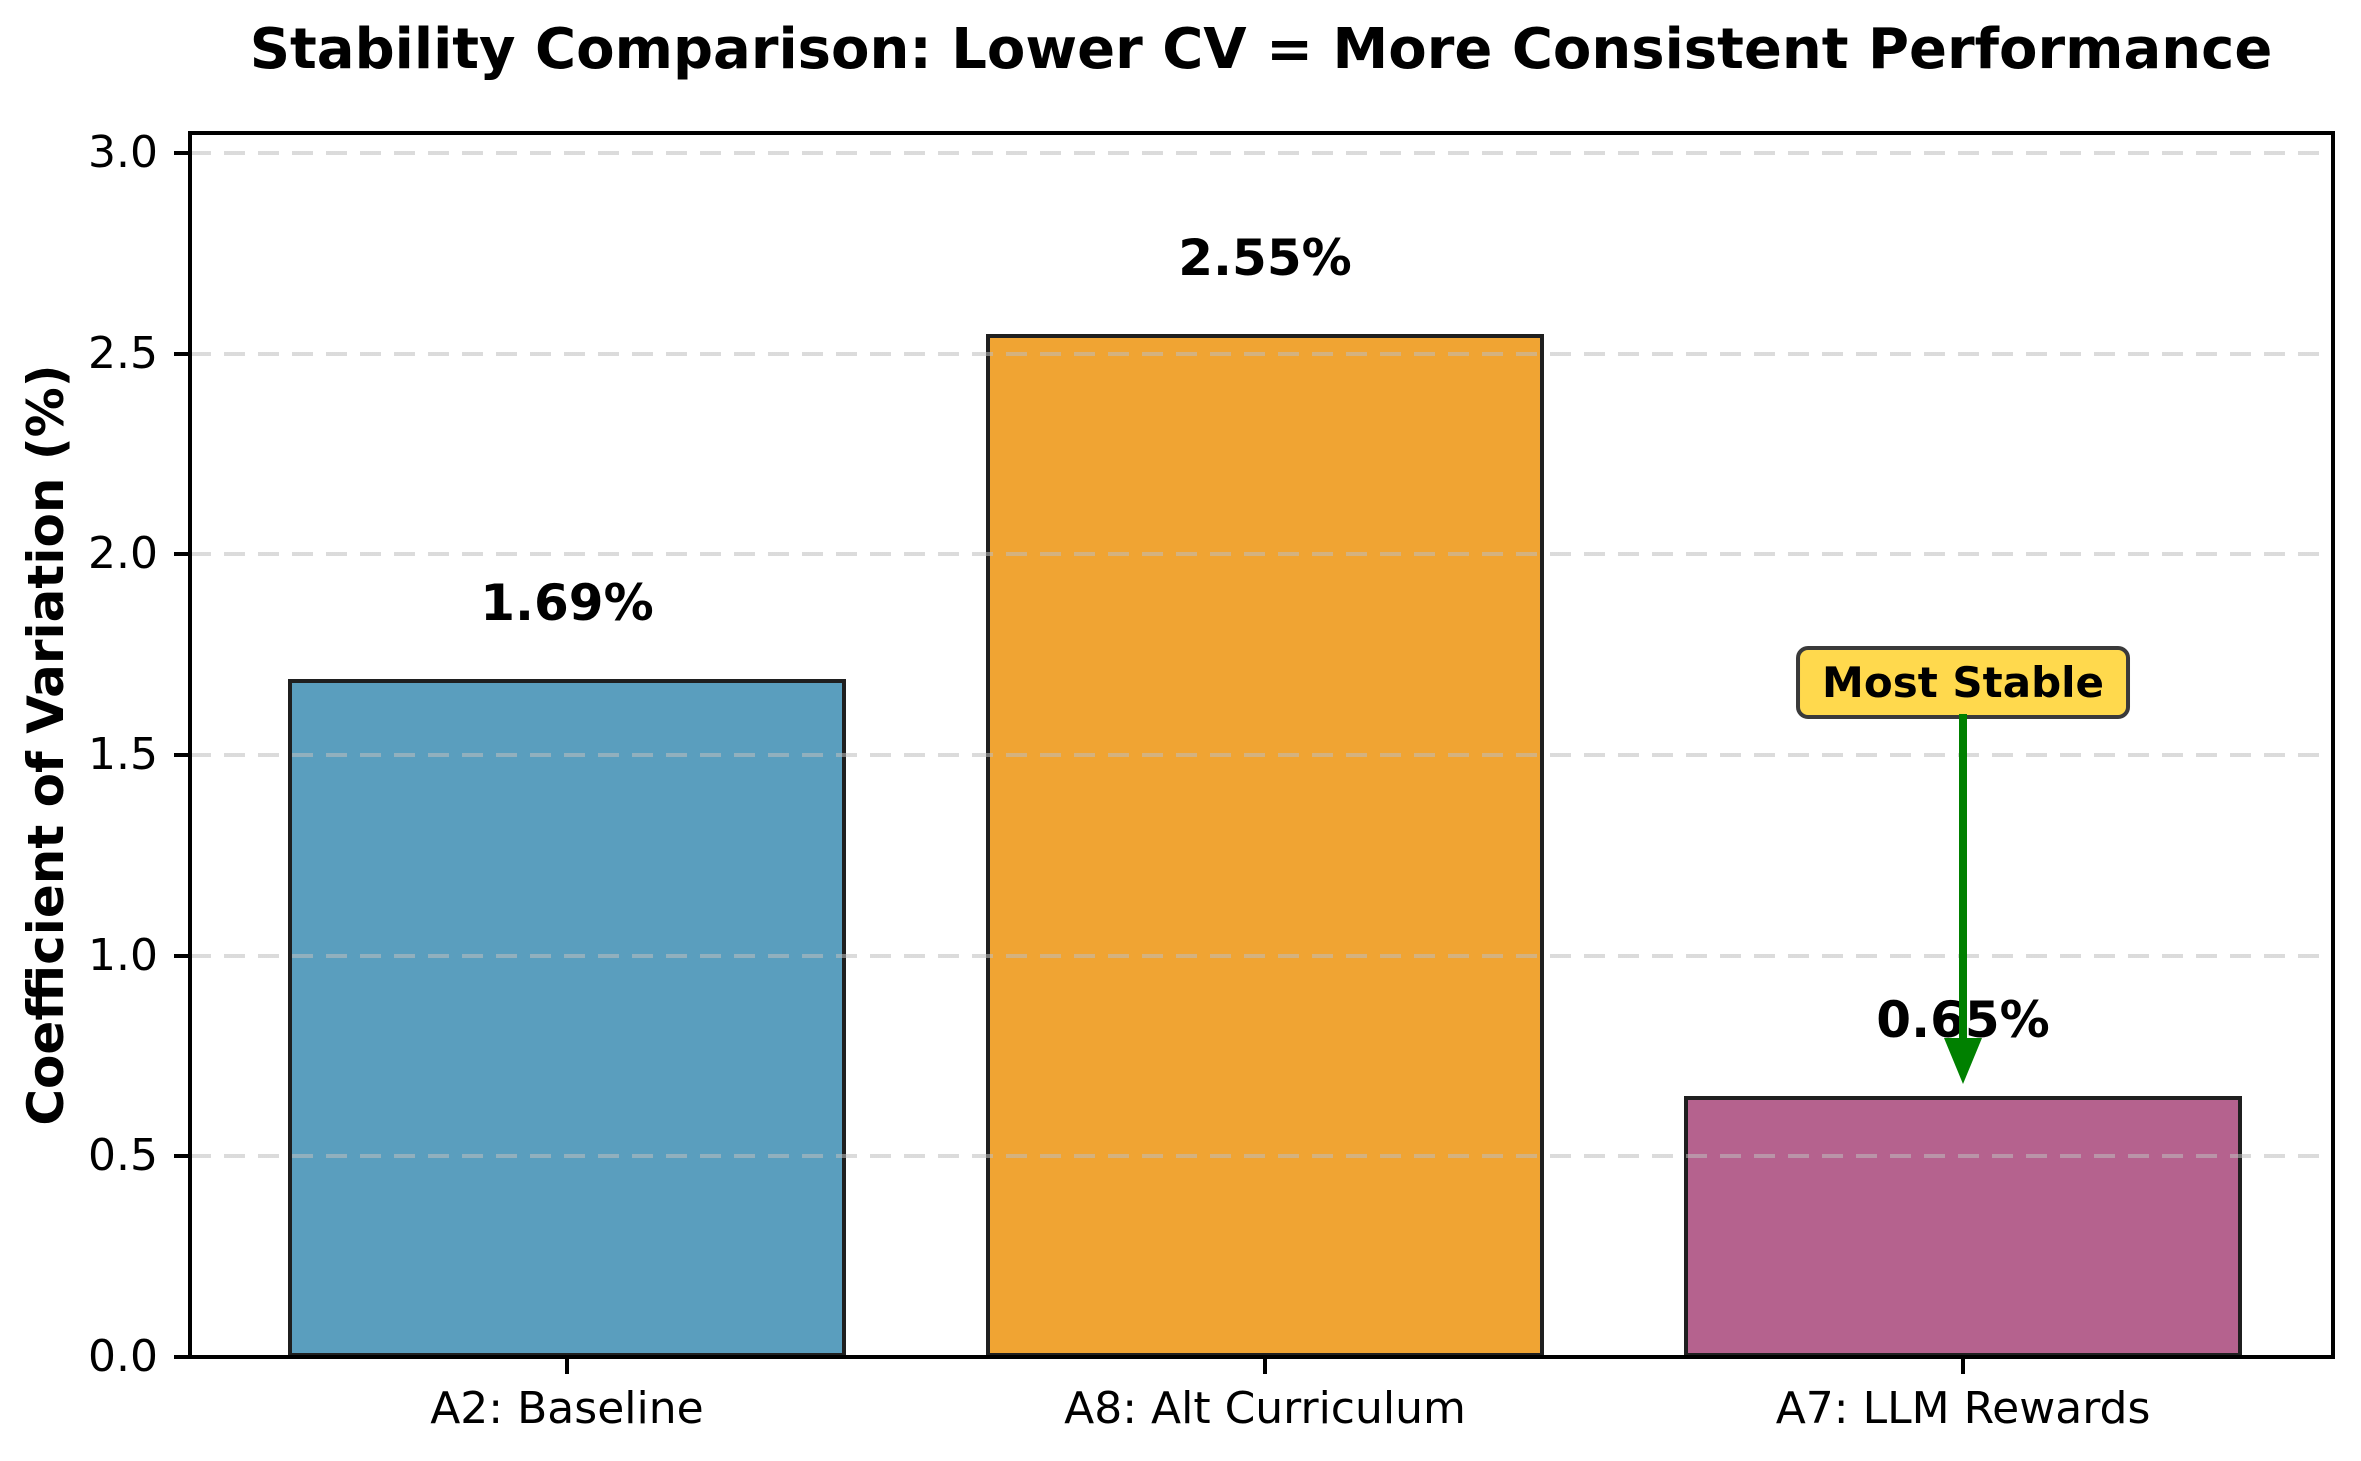  What do you see at coordinates (1963, 877) in the screenshot?
I see `annotation-arrow-line` at bounding box center [1963, 877].